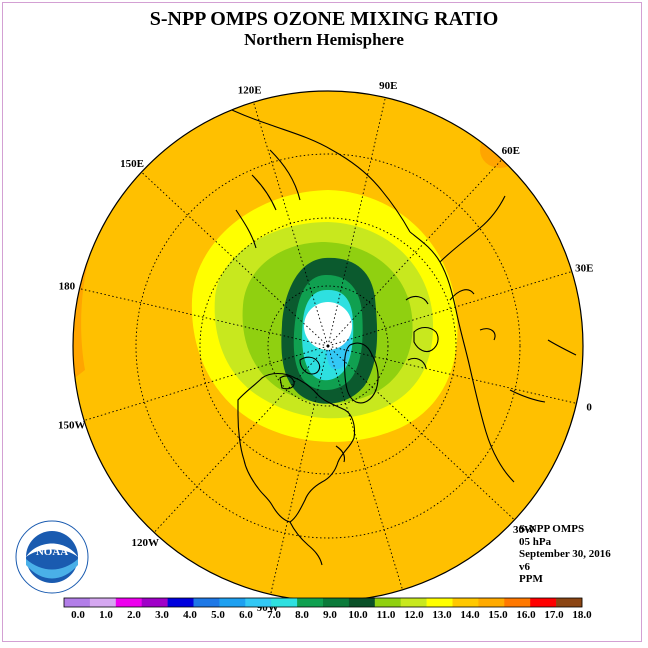  I want to click on longitude-label: 150W, so click(72, 425).